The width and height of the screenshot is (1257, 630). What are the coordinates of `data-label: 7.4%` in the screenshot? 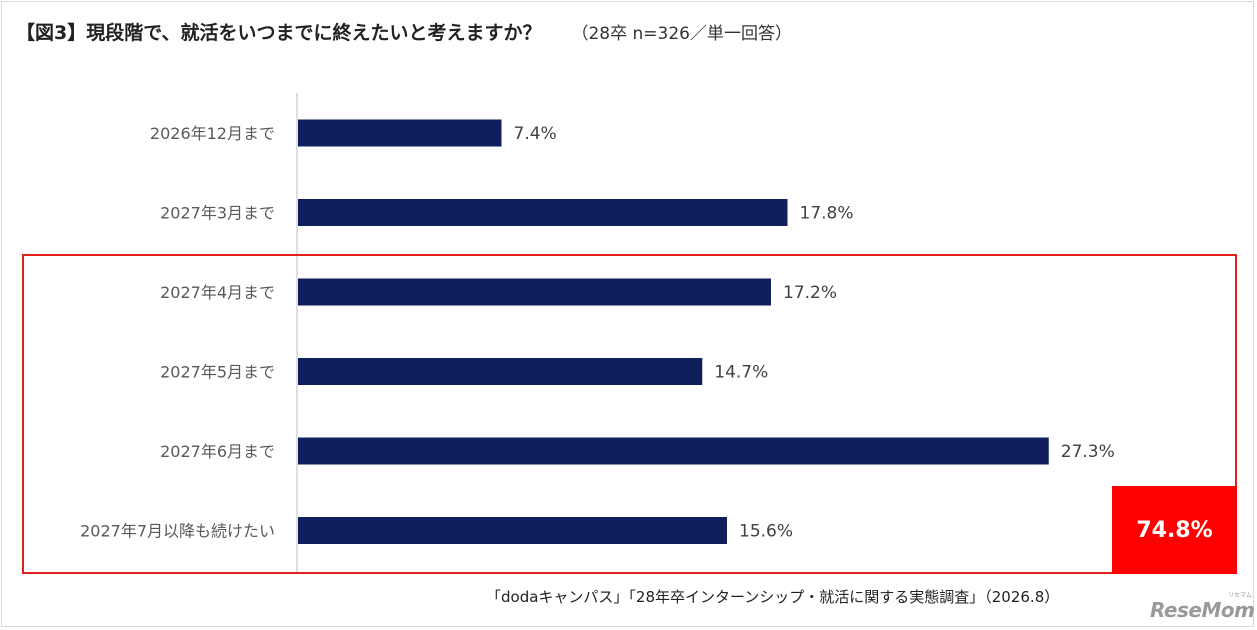 It's located at (535, 134).